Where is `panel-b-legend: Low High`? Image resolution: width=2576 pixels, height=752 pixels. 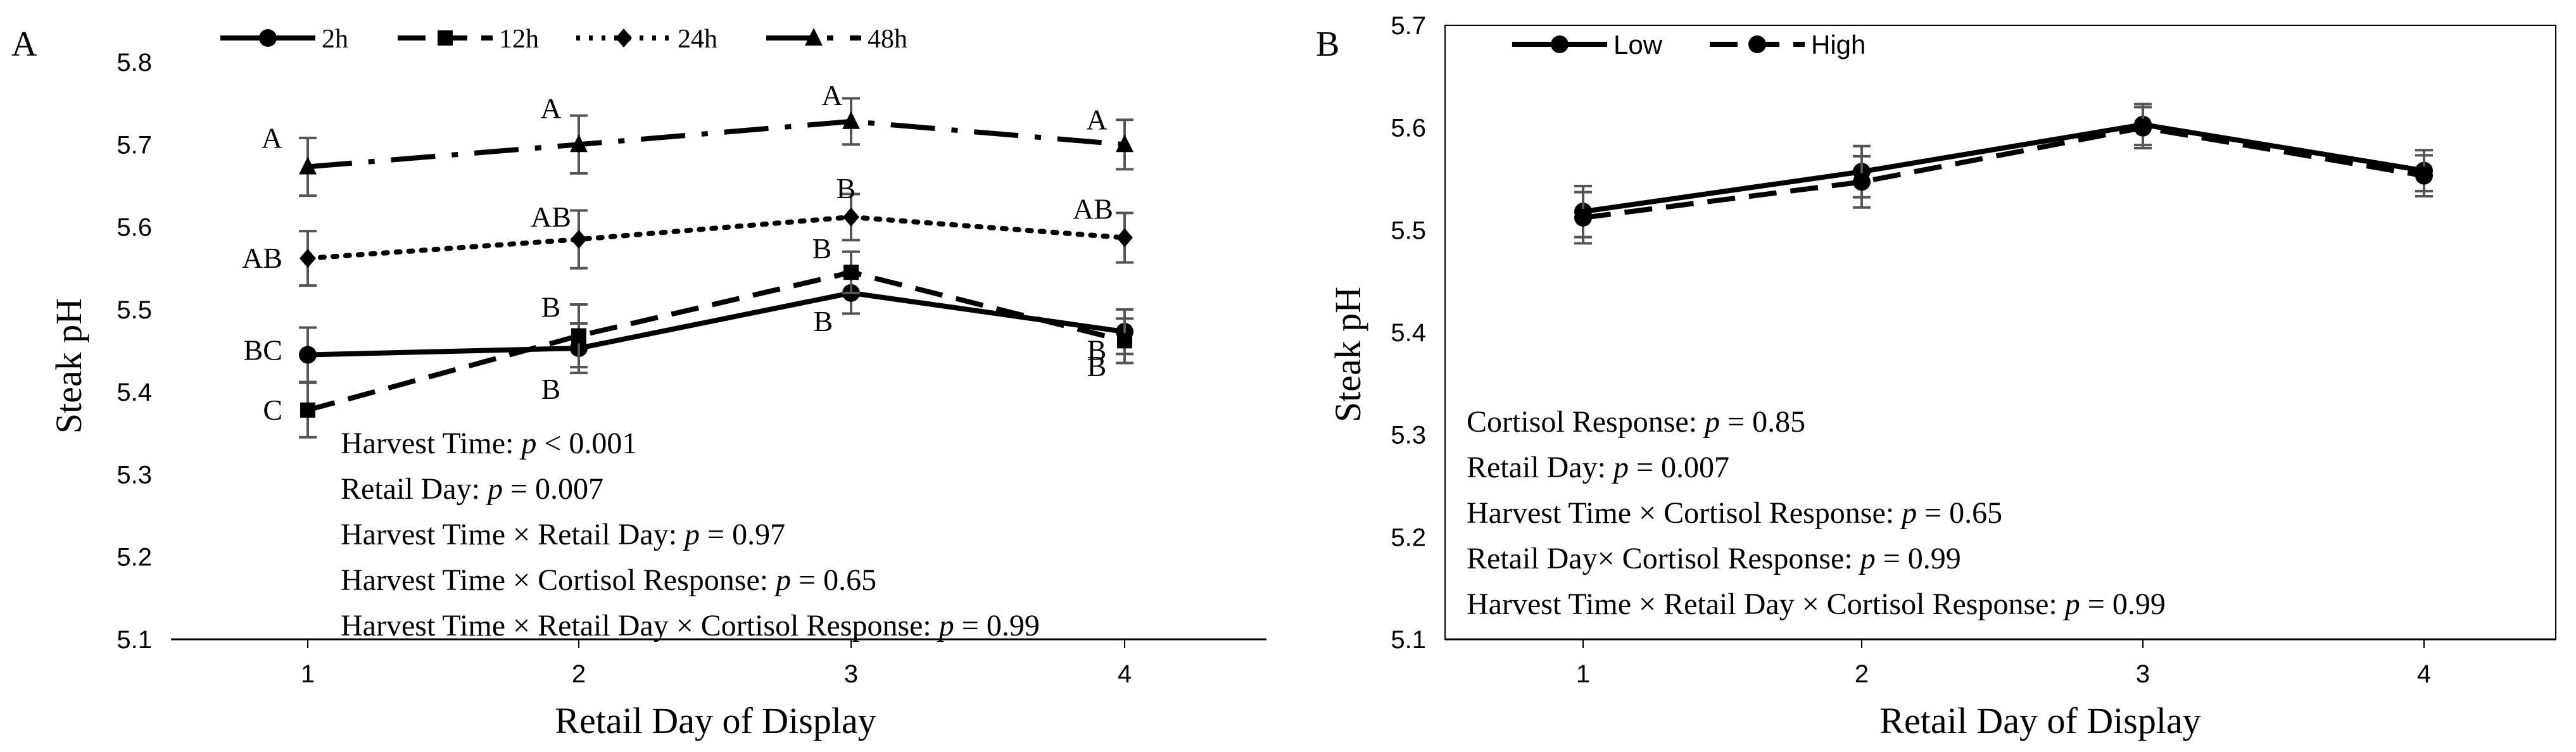
panel-b-legend: Low High is located at coordinates (1689, 45).